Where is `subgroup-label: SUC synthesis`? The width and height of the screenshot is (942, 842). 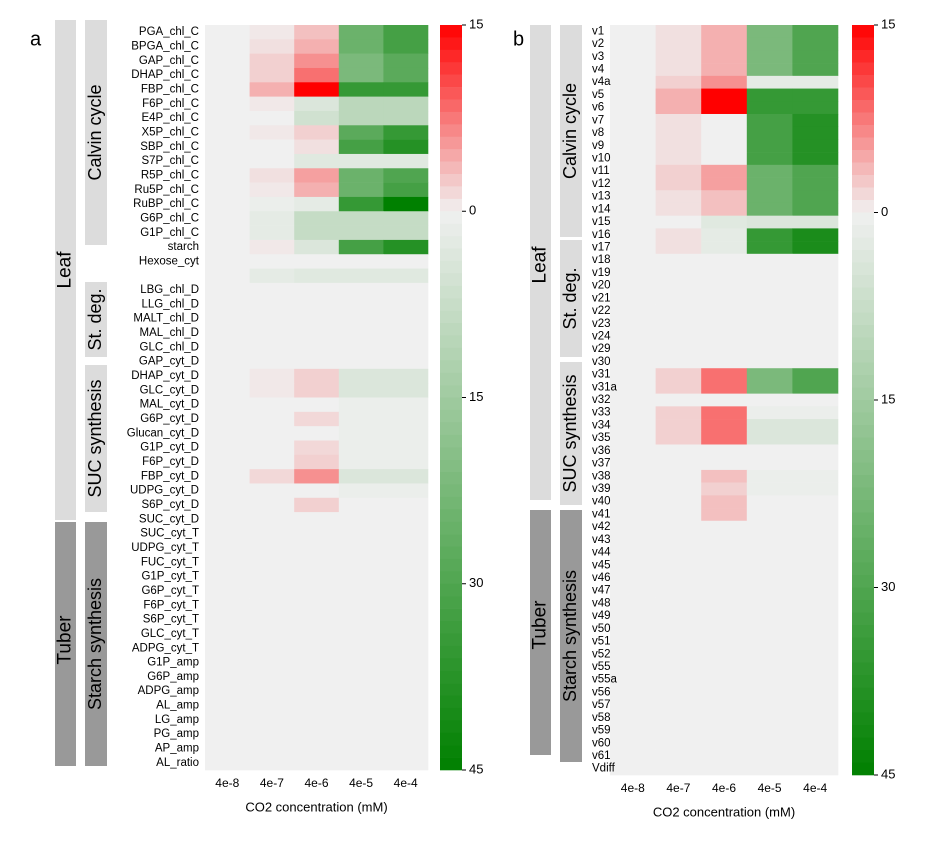 subgroup-label: SUC synthesis is located at coordinates (570, 433).